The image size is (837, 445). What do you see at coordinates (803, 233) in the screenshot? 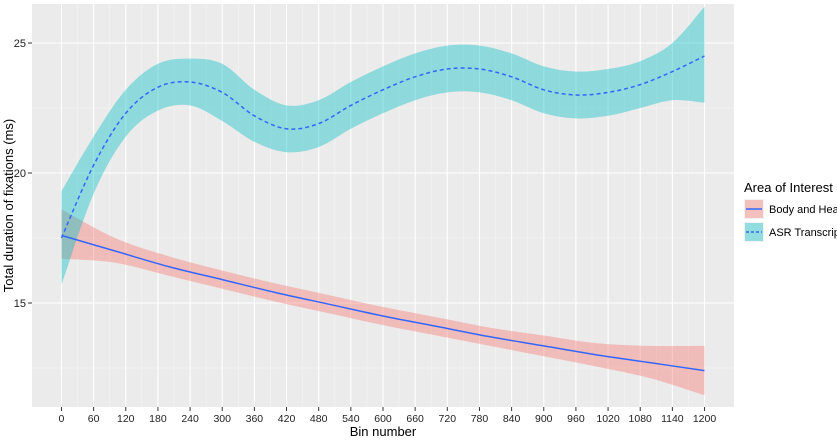
I see `legend-label: ASR Transcript` at bounding box center [803, 233].